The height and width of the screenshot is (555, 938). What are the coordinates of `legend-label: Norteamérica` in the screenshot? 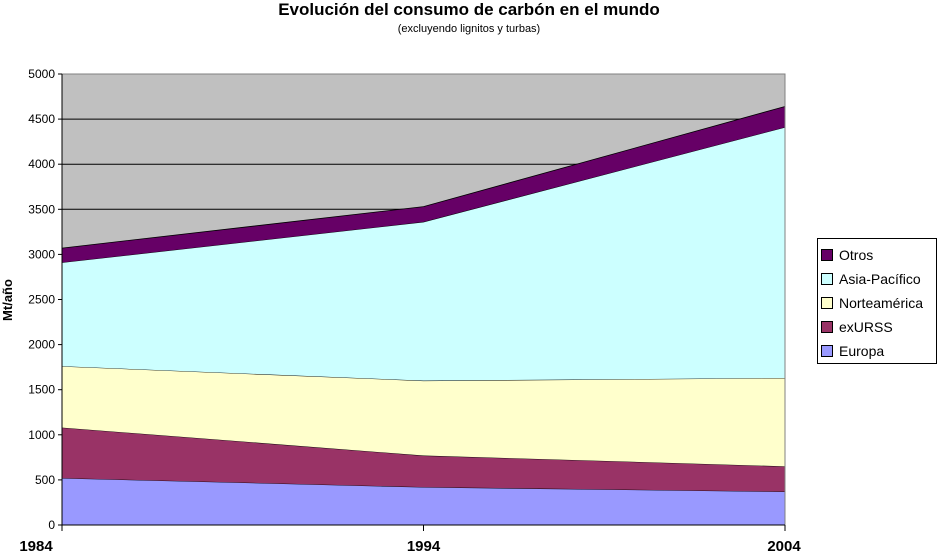 It's located at (881, 303).